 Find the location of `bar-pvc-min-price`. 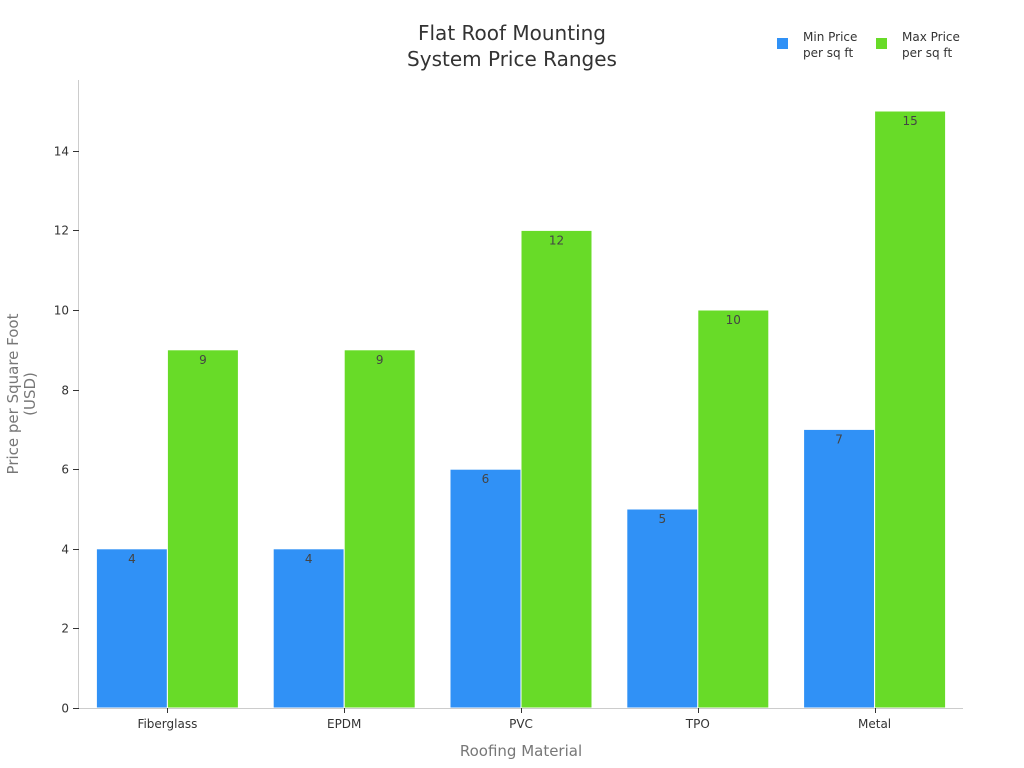

bar-pvc-min-price is located at coordinates (485, 588).